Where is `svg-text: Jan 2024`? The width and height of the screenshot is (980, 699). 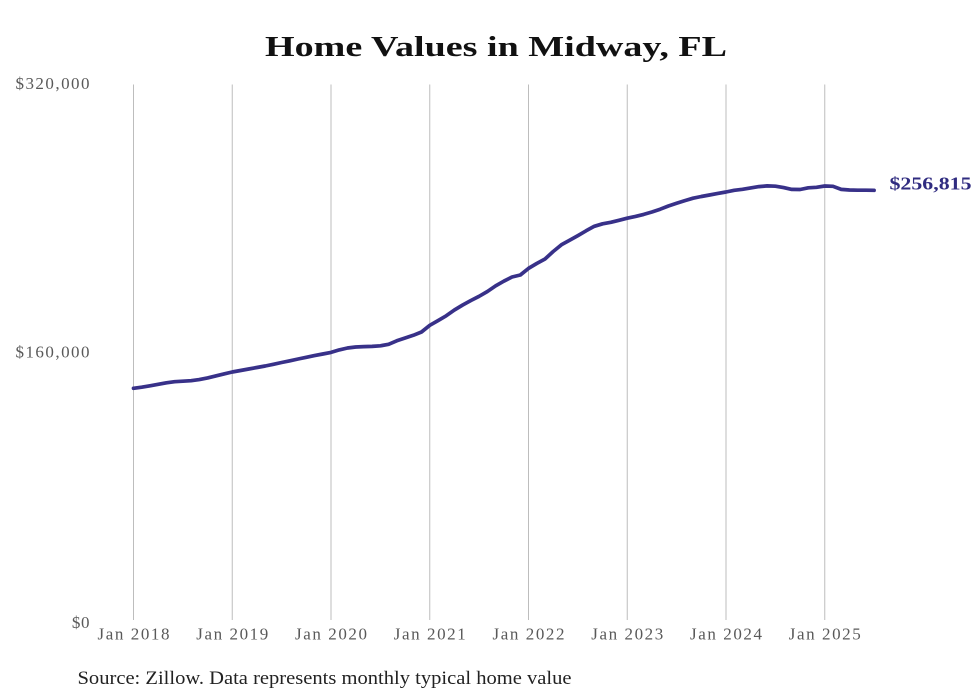 svg-text: Jan 2024 is located at coordinates (726, 634).